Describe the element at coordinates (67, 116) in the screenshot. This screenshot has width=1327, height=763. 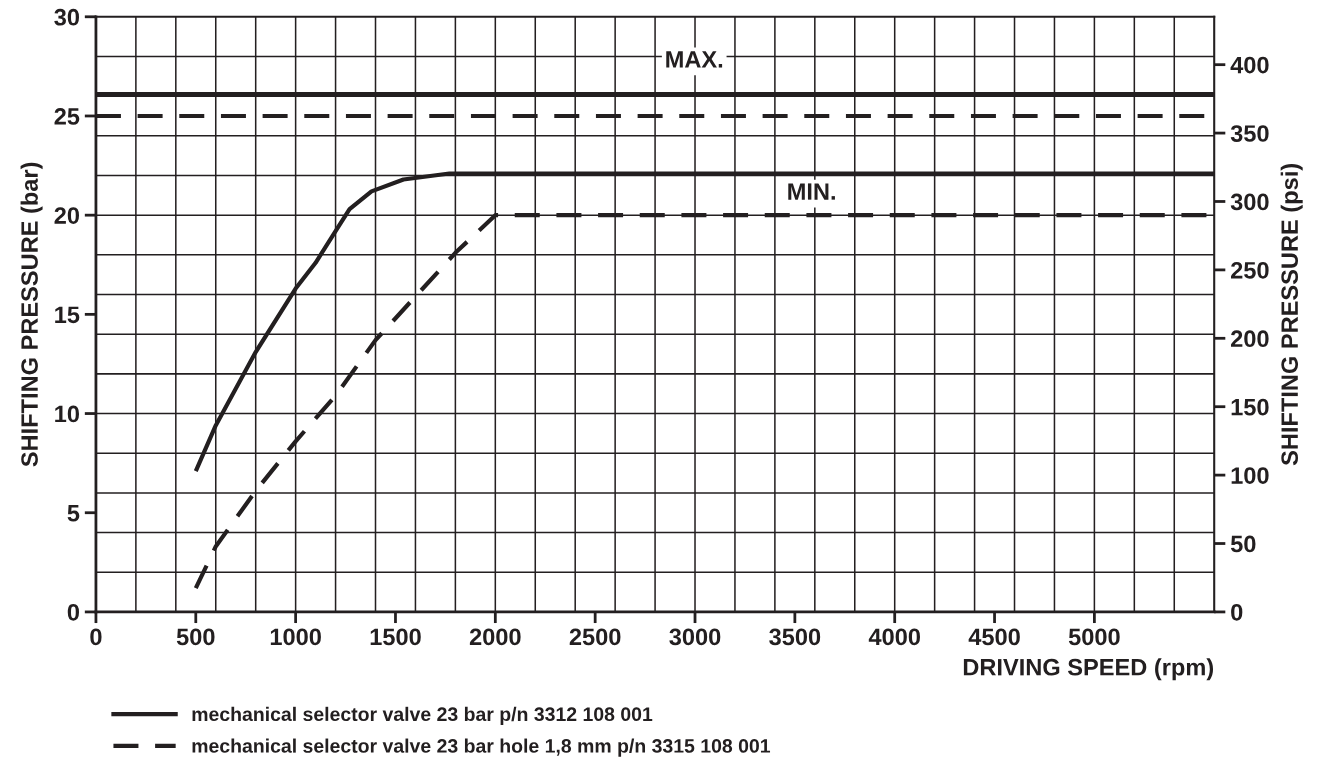
I see `y-tick-label: 25` at that location.